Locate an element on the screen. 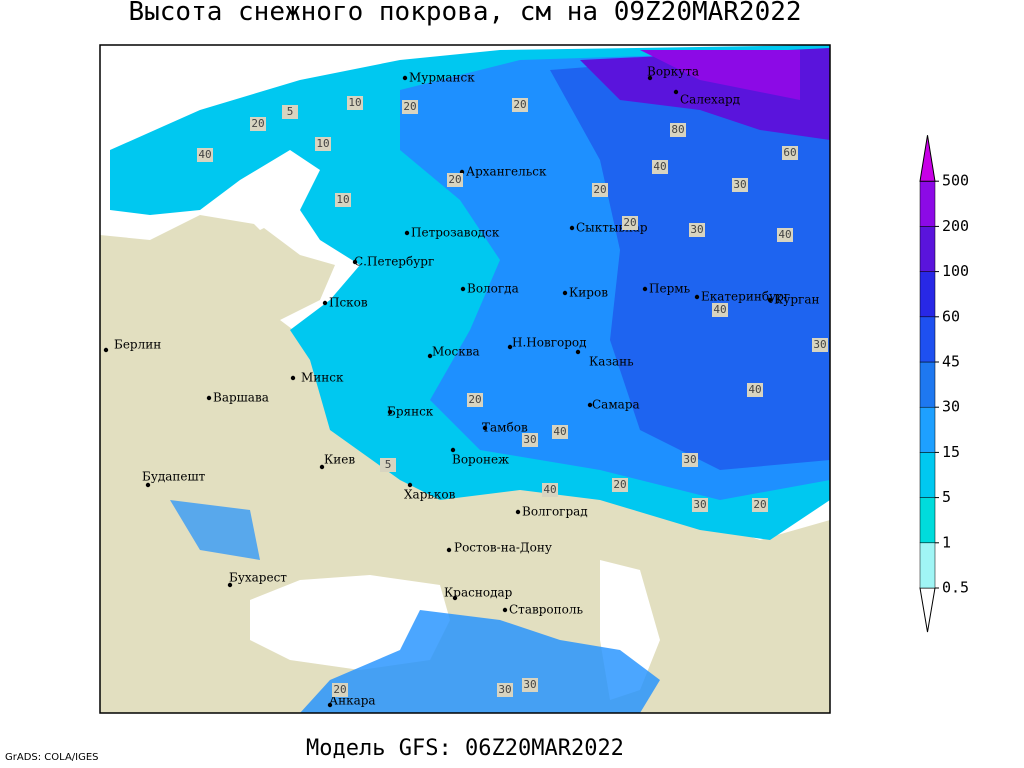 The image size is (1024, 768). city-label: Тамбов is located at coordinates (505, 428).